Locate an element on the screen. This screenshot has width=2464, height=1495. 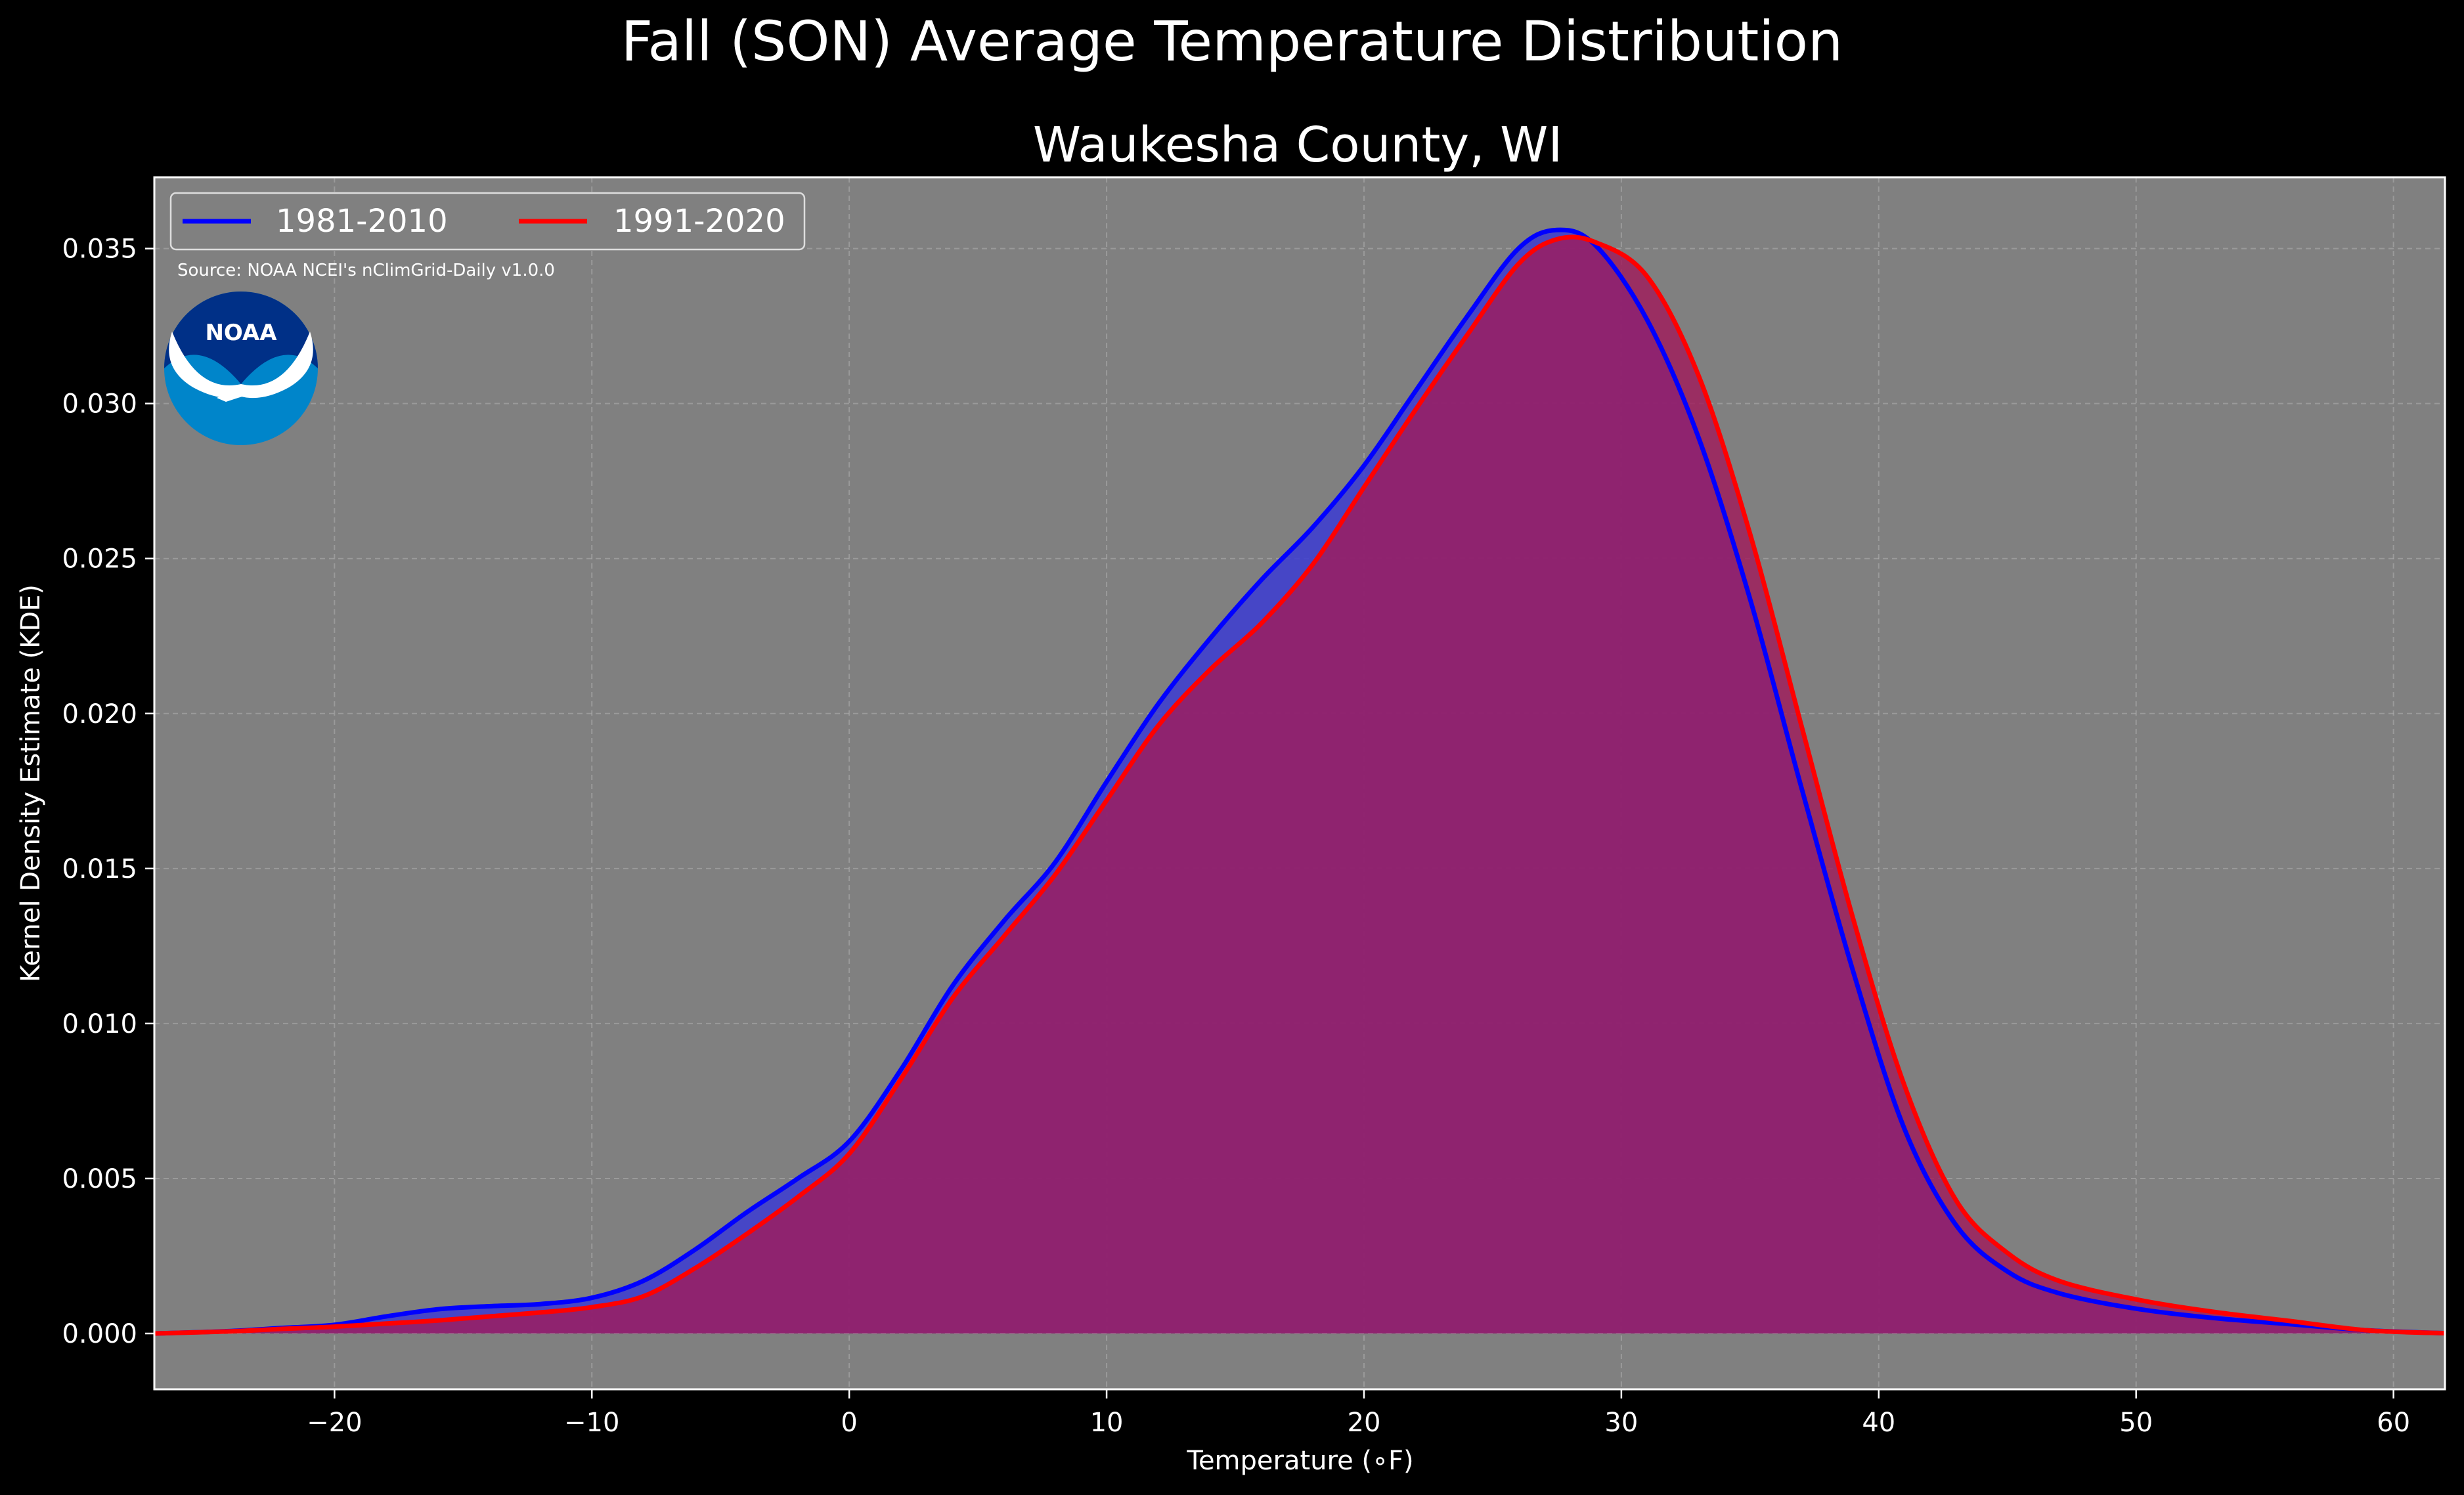
noaa-logo-gull is located at coordinates (241, 365).